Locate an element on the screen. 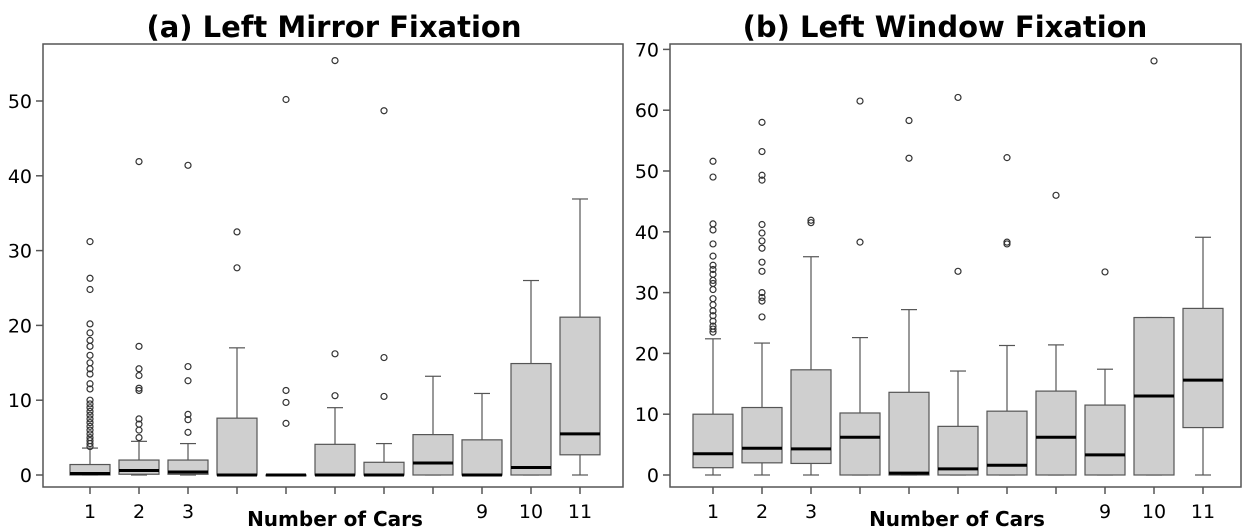  y-tick-label: 20 is located at coordinates (20, 326).